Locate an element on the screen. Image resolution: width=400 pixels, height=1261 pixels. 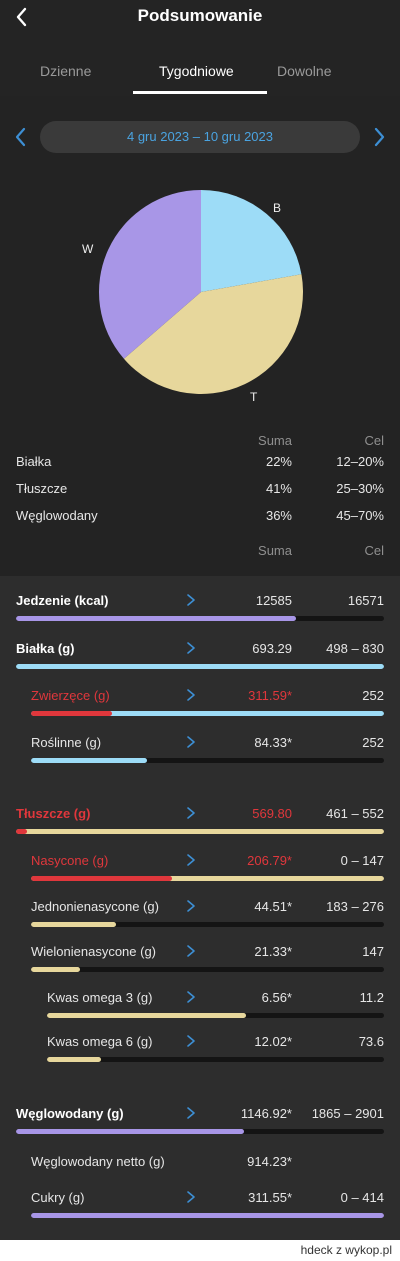
macro-sum: 36% is located at coordinates (278, 515).